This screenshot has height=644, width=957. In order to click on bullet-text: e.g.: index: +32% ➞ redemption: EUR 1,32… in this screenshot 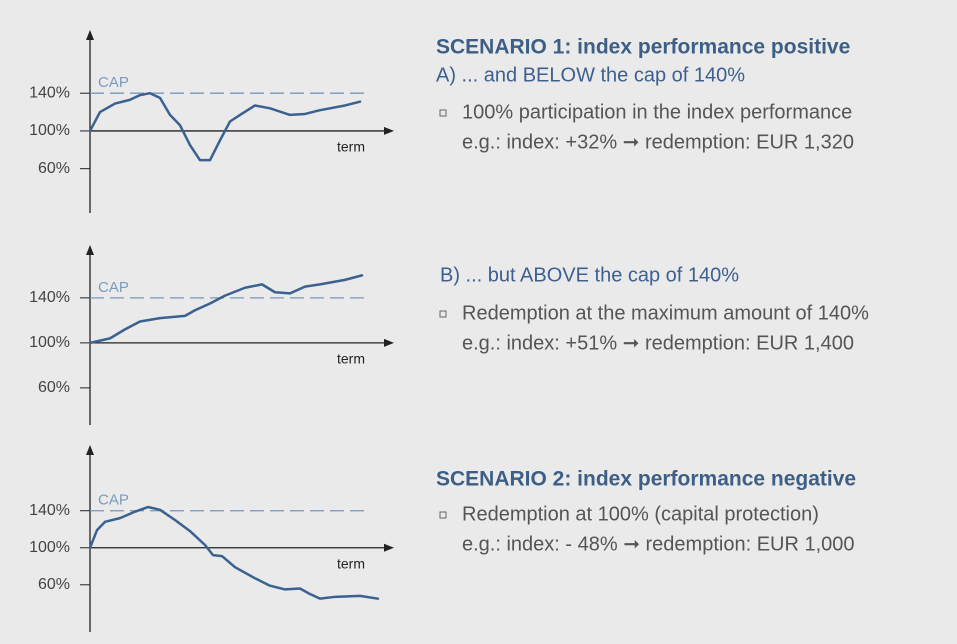, I will do `click(658, 142)`.